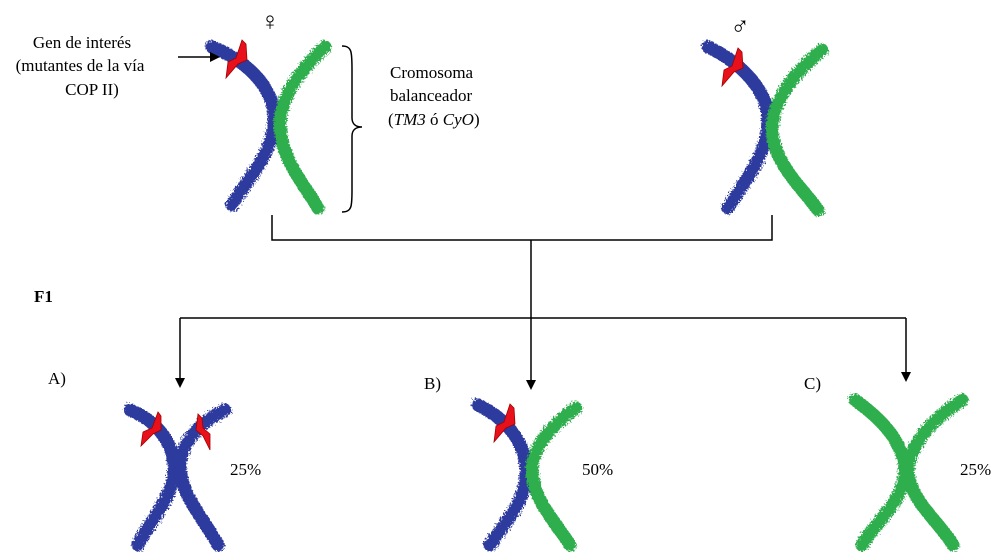  I want to click on brace, so click(352, 129).